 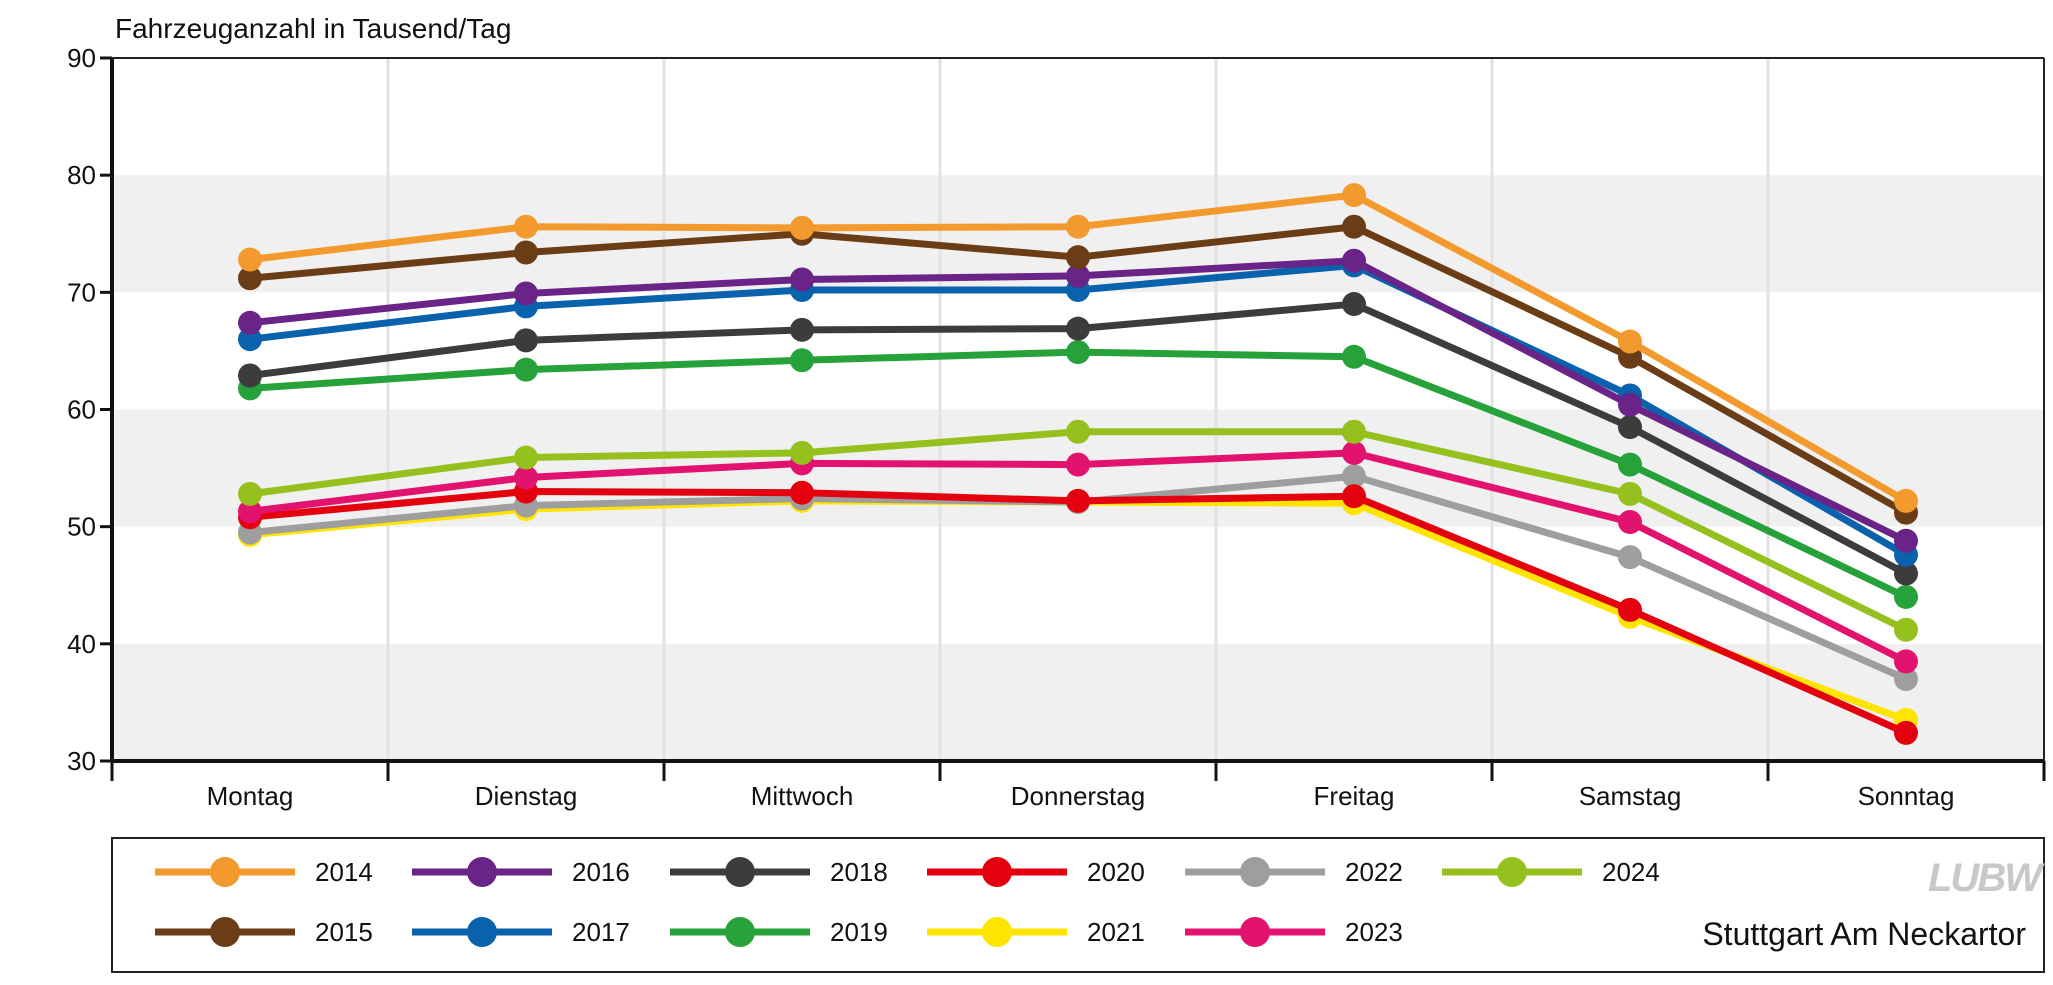 What do you see at coordinates (526, 796) in the screenshot?
I see `x-tick-label: Dienstag` at bounding box center [526, 796].